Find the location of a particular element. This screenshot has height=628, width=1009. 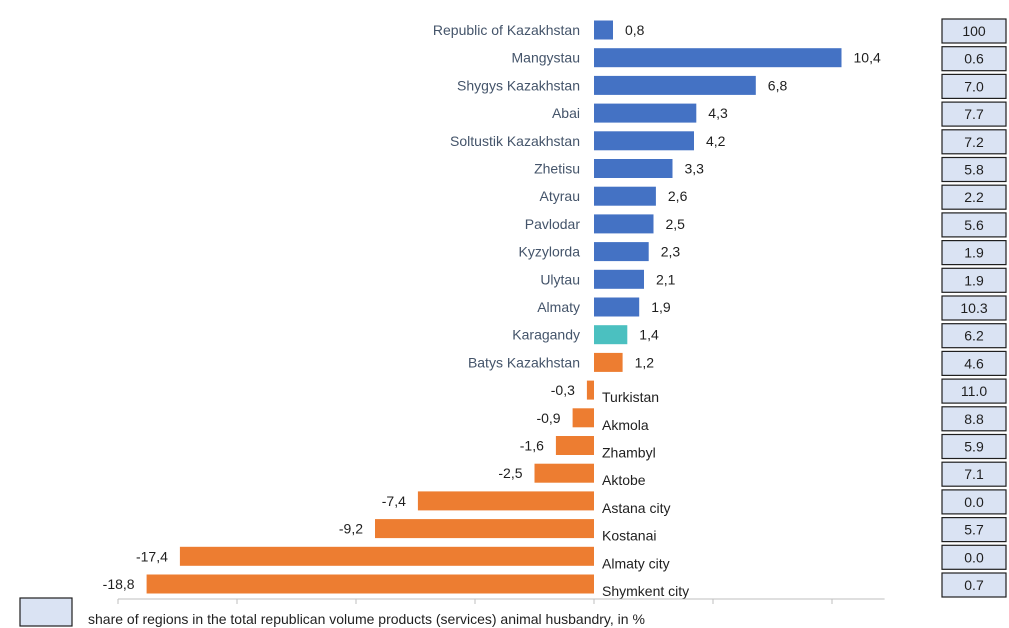

region-label-17: Astana city is located at coordinates (636, 508).